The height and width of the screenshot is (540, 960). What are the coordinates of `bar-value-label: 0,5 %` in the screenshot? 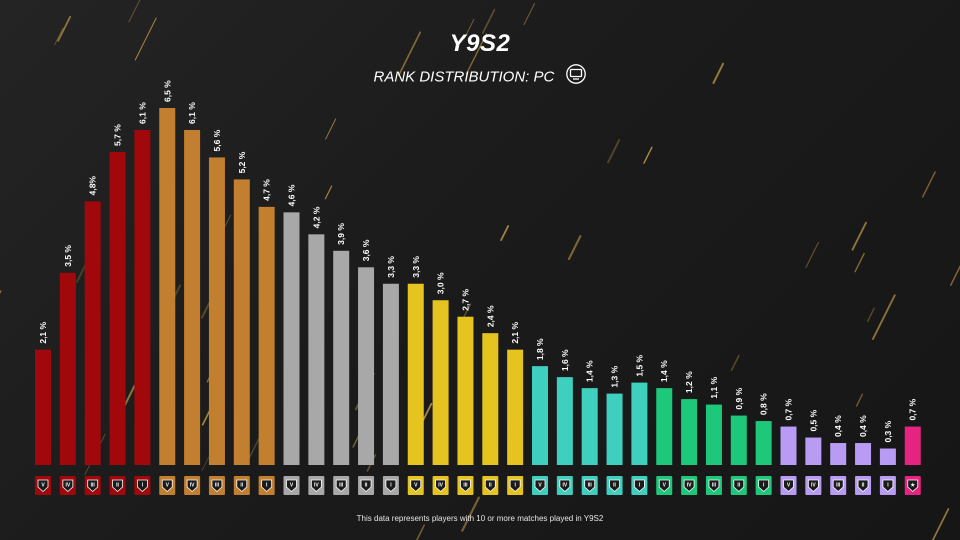 It's located at (813, 420).